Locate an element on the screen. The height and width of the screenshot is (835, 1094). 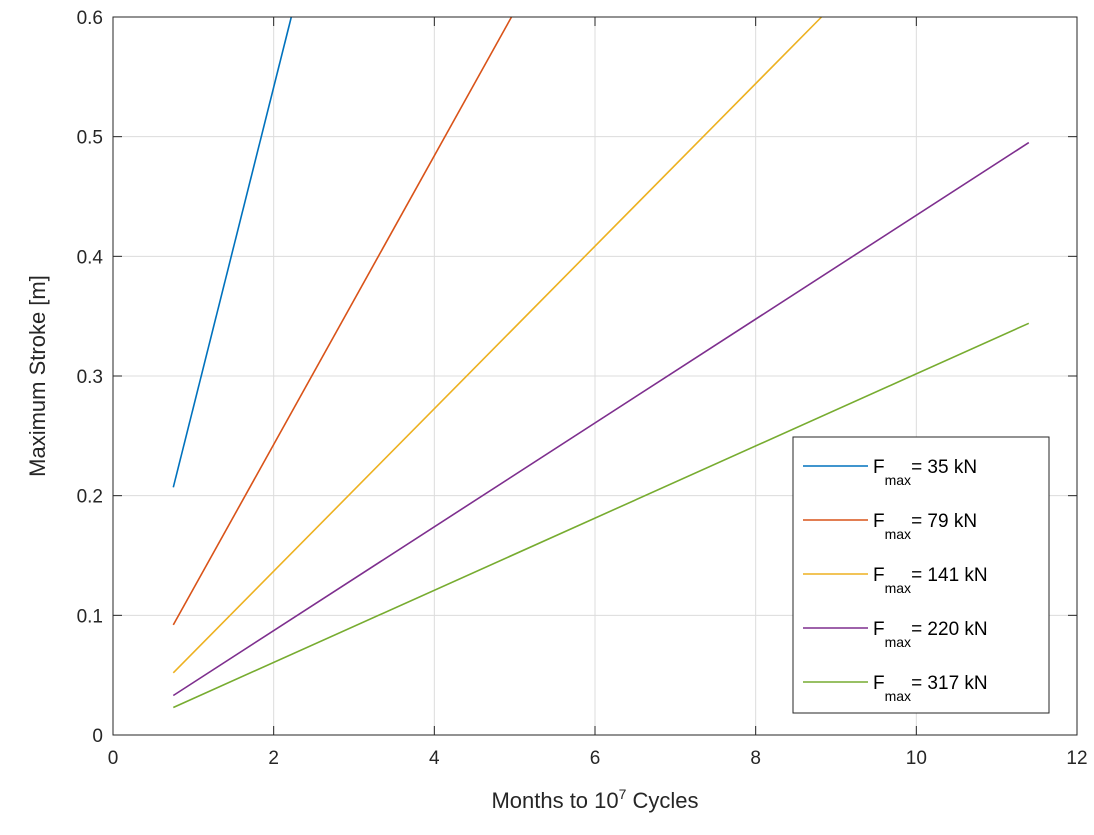
x-tick-label: 10 is located at coordinates (916, 758).